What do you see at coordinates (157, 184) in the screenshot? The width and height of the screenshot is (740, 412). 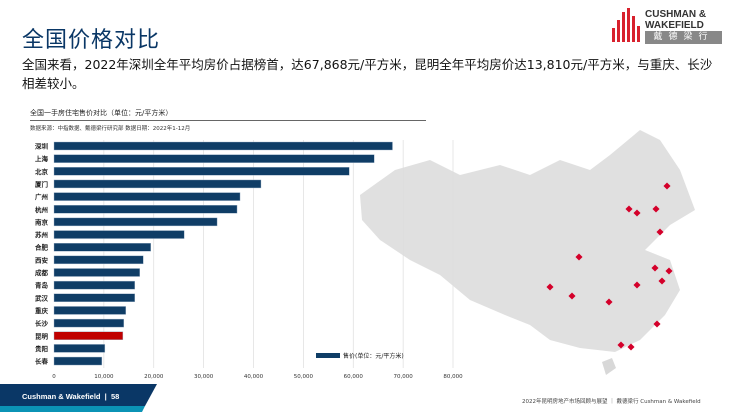 I see `bar-厦门` at bounding box center [157, 184].